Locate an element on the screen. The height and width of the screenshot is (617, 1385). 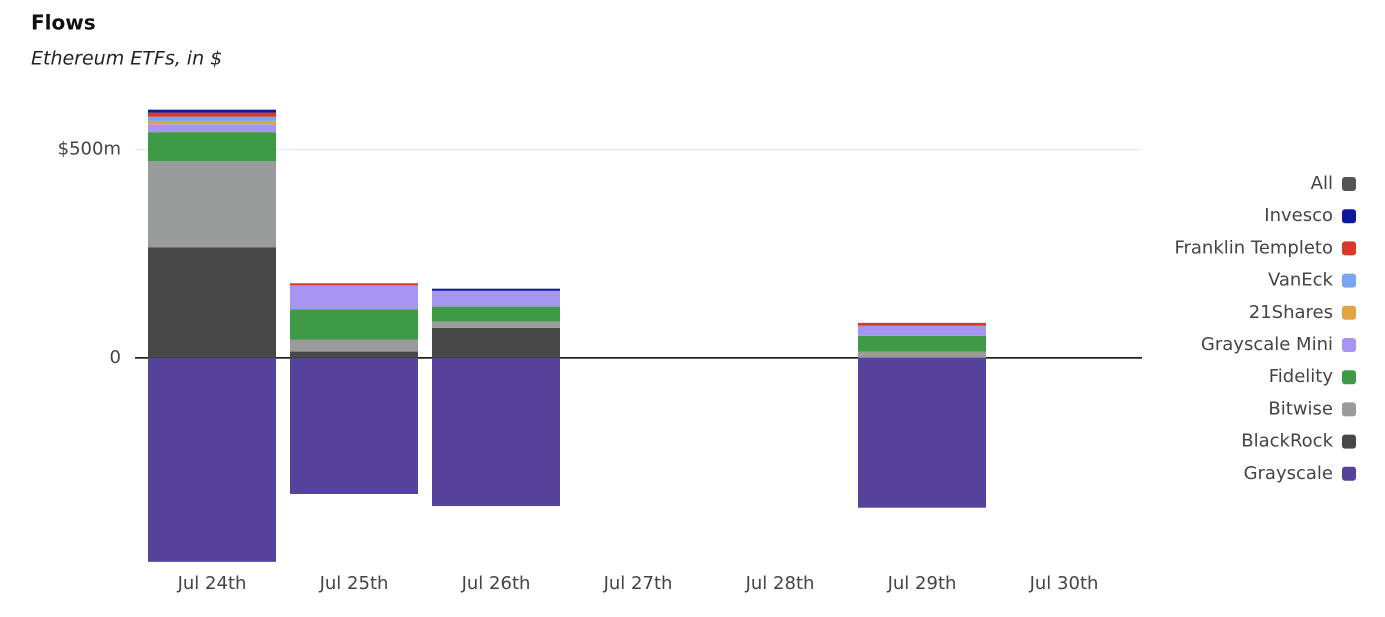
x-tick-label: Jul 25th is located at coordinates (354, 583).